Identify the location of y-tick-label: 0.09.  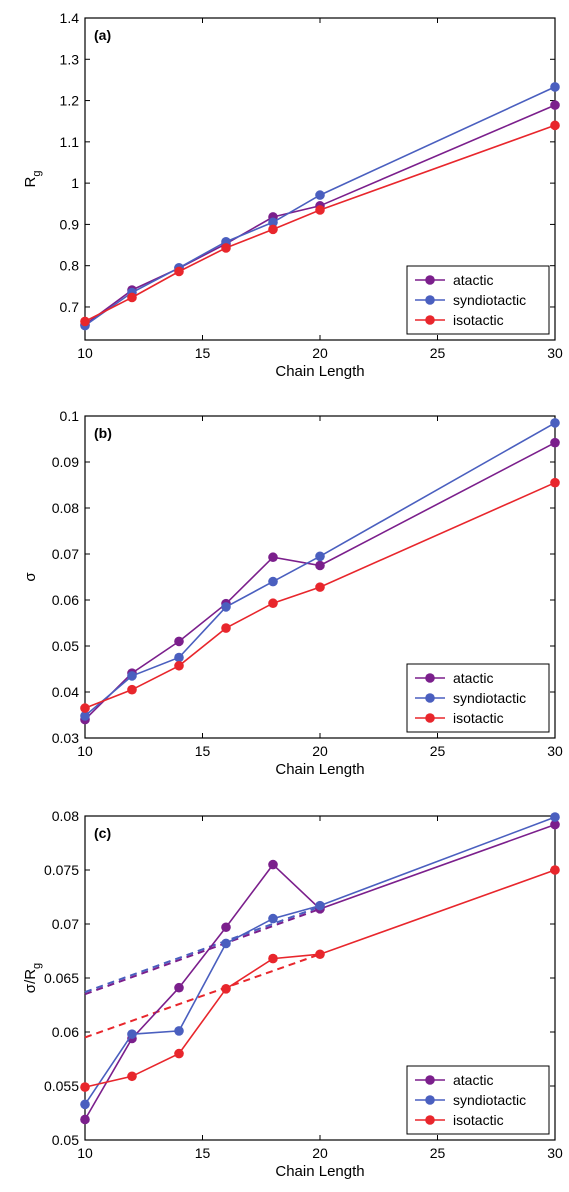
(65, 462).